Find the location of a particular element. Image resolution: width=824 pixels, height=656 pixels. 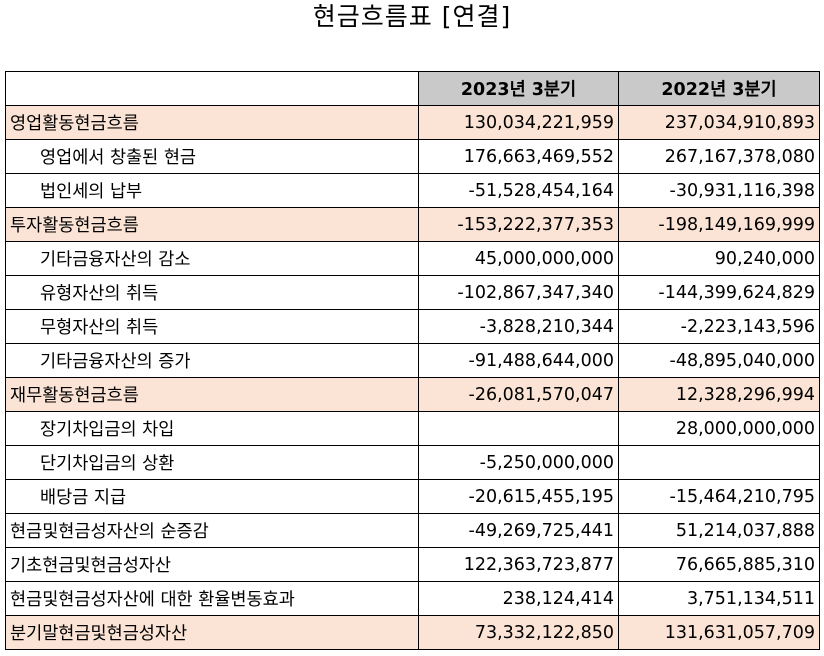

row-label: 법인세의 납부 is located at coordinates (212, 190).